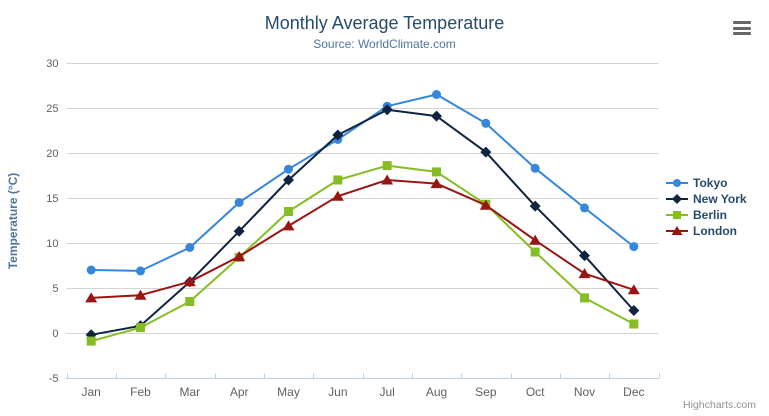  Describe the element at coordinates (239, 392) in the screenshot. I see `x-axis-label: Apr` at that location.